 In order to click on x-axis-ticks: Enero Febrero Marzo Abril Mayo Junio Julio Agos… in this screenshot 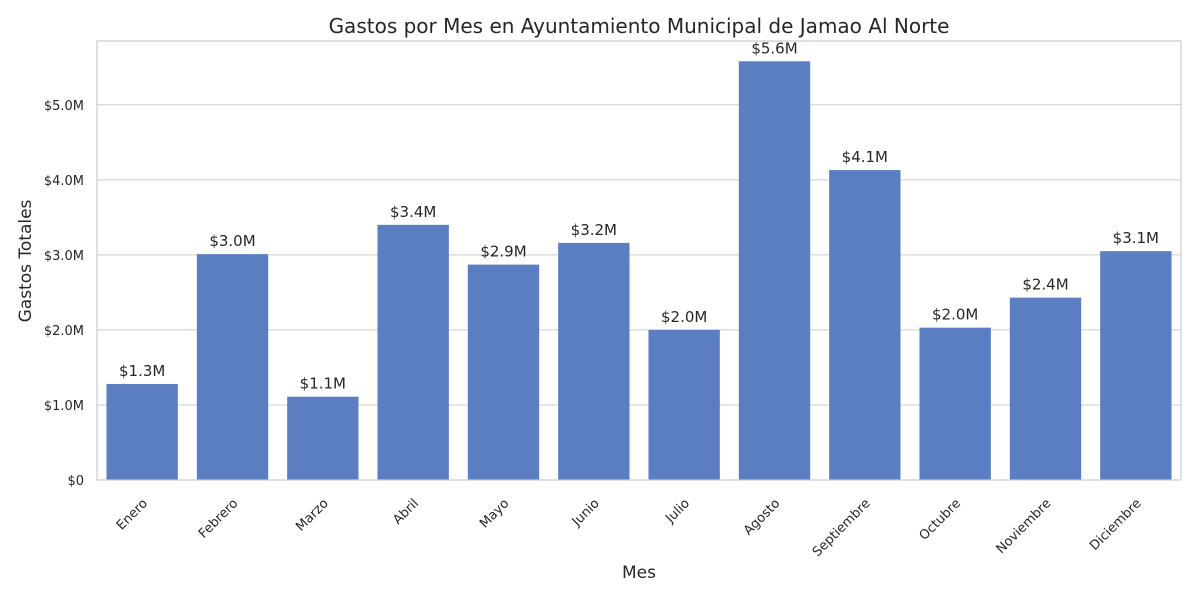, I will do `click(629, 528)`.